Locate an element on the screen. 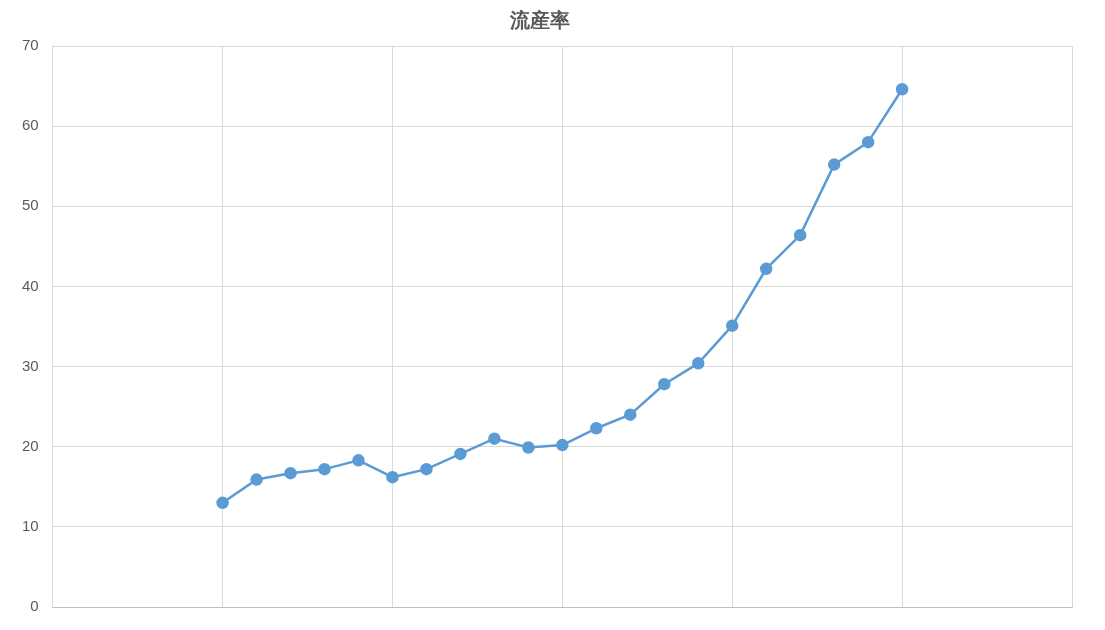 The image size is (1105, 630). y-tick-label: 70 is located at coordinates (30, 45).